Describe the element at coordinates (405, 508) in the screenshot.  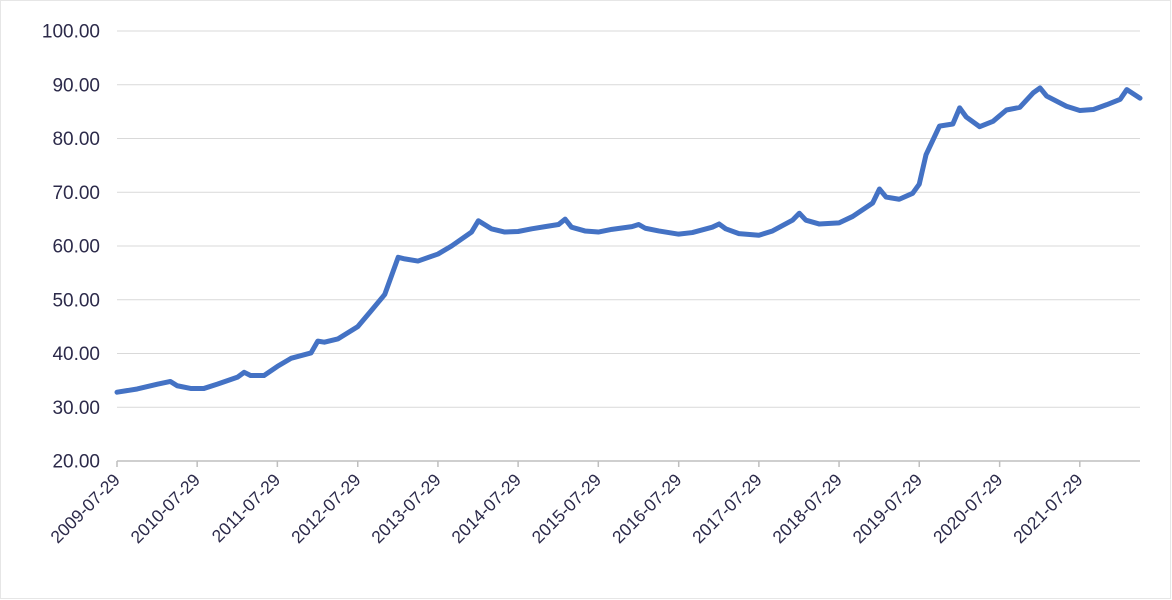
I see `x-tick-label: 2013-07-29` at that location.